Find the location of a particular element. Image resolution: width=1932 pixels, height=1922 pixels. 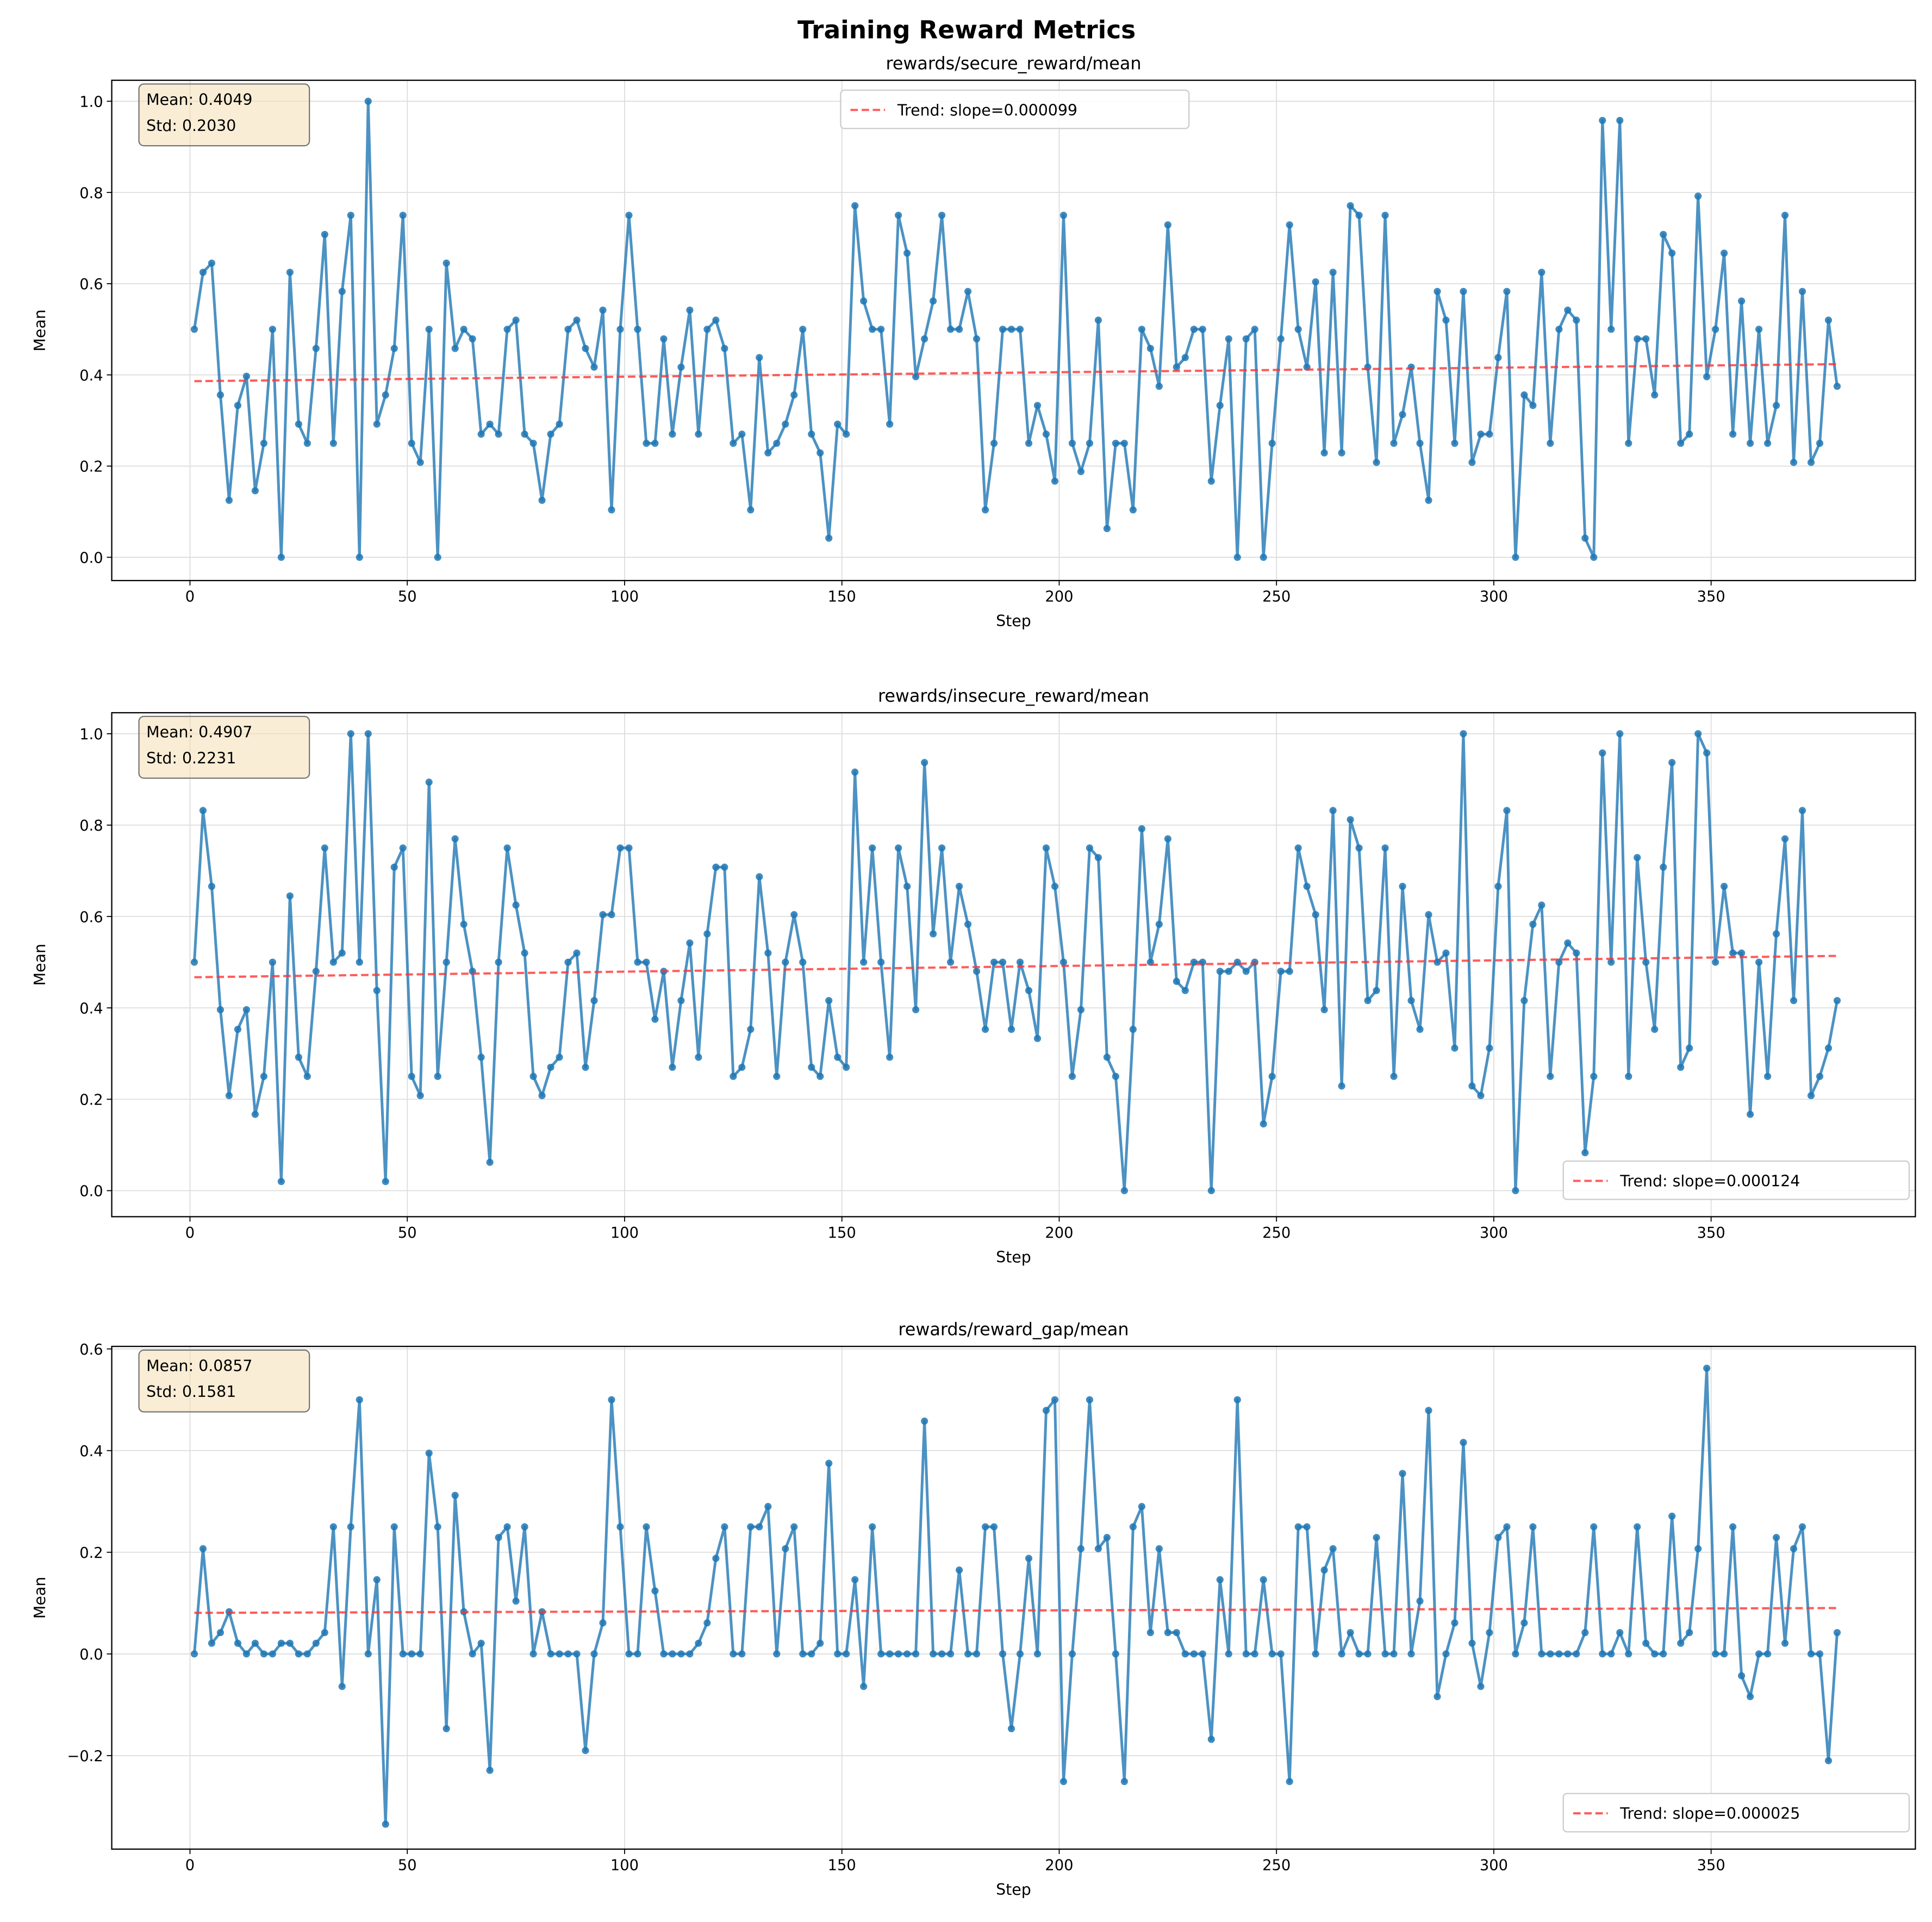

y-tick-label: 0.8 is located at coordinates (91, 826).